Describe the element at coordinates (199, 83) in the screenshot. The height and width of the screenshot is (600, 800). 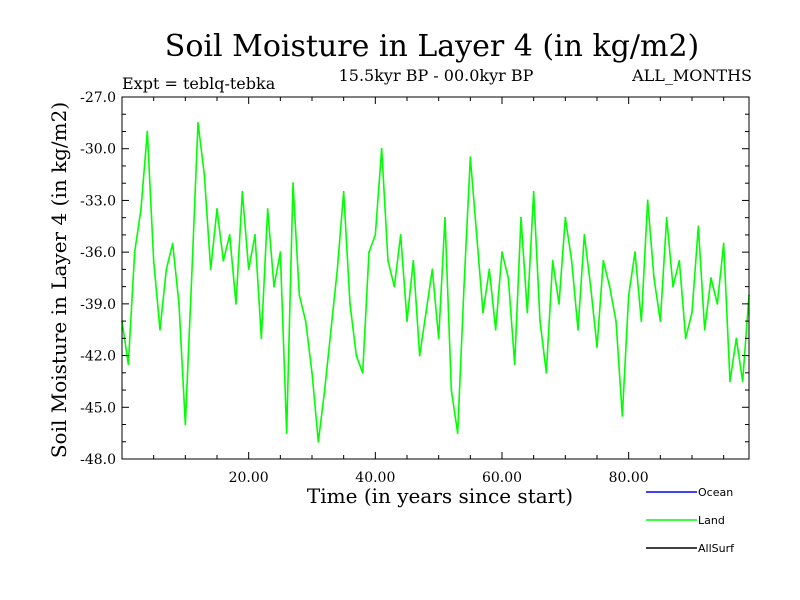
I see `experiment-label: Expt = teblq-tebka` at that location.